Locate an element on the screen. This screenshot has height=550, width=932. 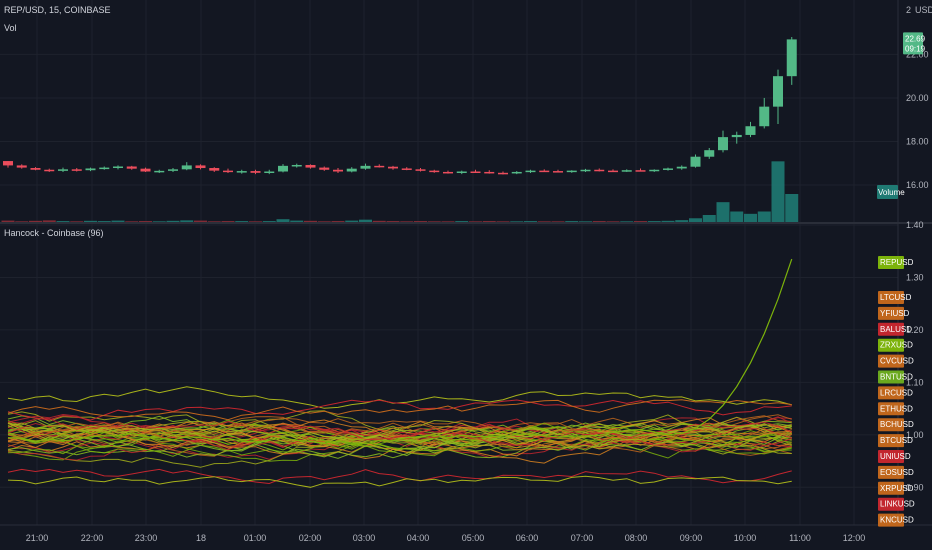
price-tick-label: 18.00 is located at coordinates (917, 141).